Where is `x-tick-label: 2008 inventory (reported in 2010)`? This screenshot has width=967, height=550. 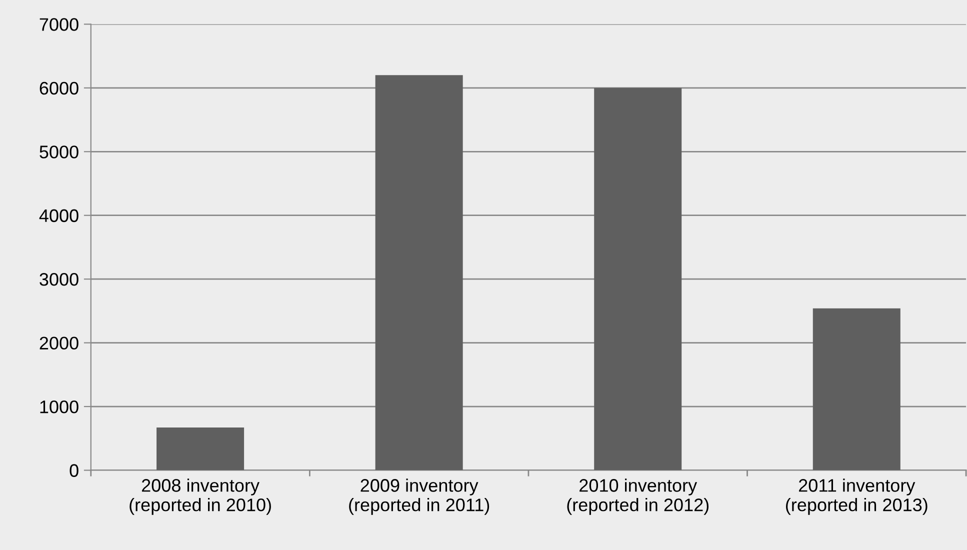 x-tick-label: 2008 inventory (reported in 2010) is located at coordinates (200, 496).